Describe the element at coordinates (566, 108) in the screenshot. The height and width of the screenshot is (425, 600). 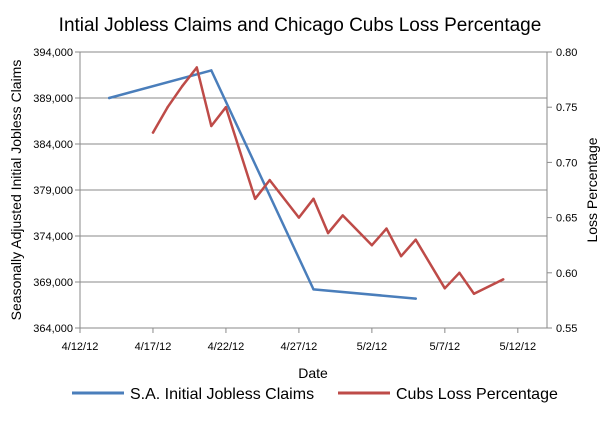
I see `y-right-tick-label: 0.75` at that location.